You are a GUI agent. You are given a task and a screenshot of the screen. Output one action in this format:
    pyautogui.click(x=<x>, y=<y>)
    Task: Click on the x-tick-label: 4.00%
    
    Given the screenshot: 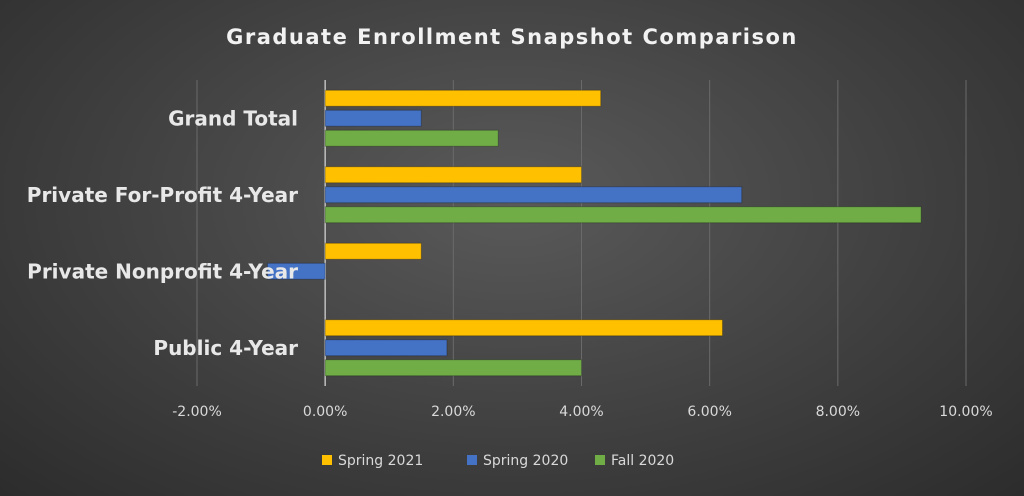 What is the action you would take?
    pyautogui.click(x=581, y=412)
    